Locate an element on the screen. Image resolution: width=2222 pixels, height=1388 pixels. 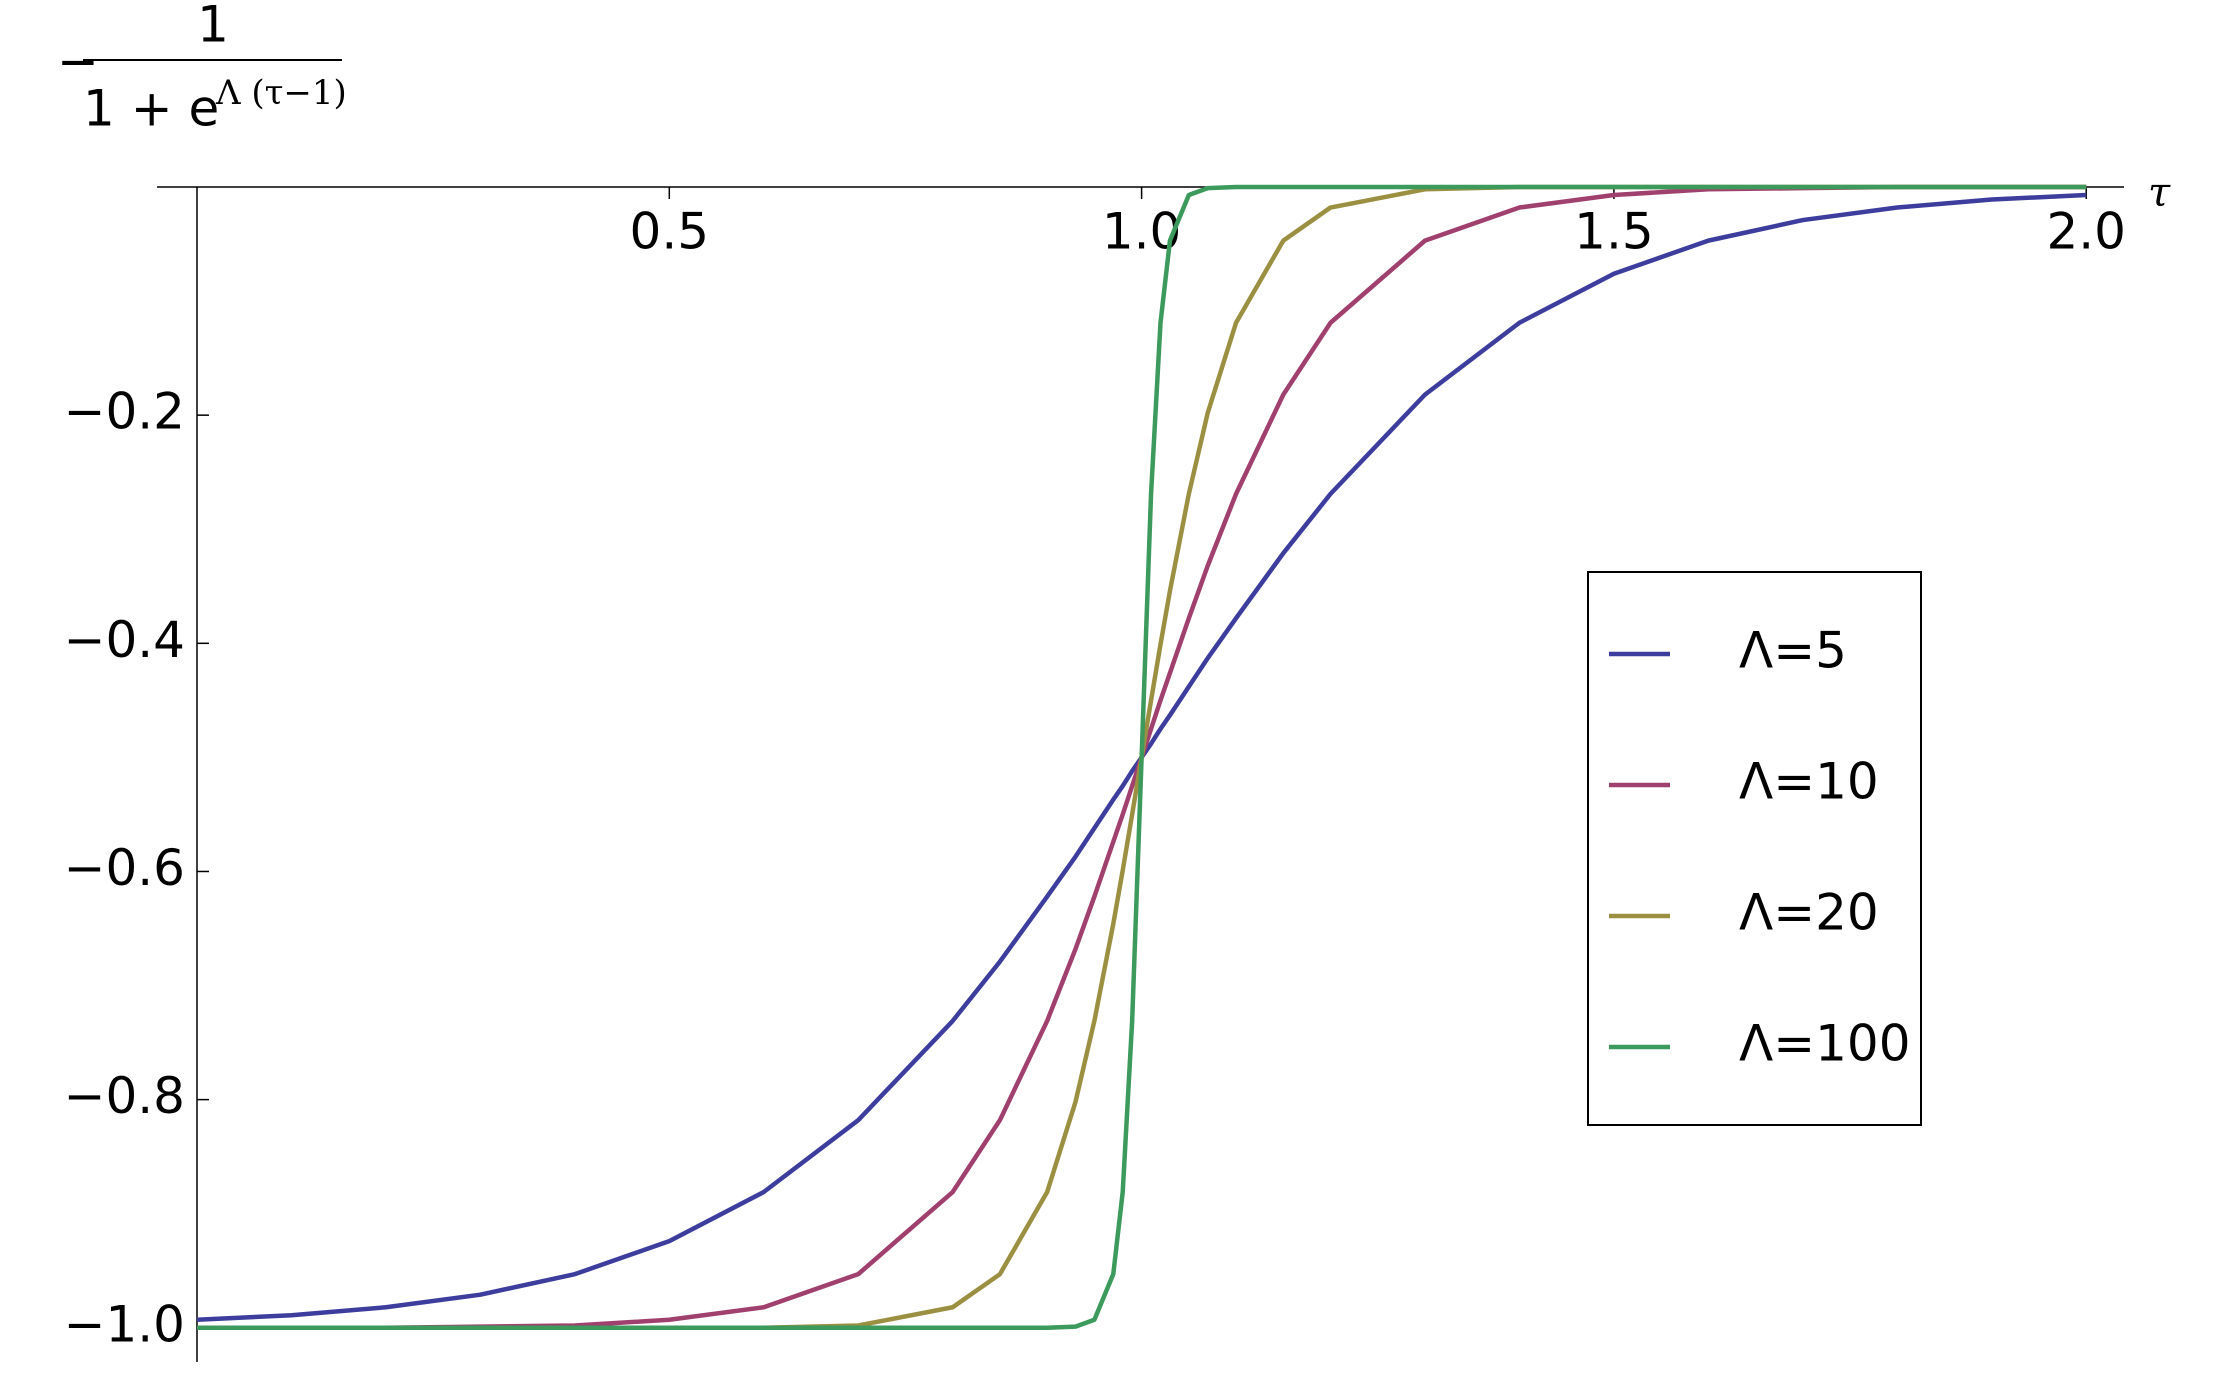
x-label: τ is located at coordinates (2159, 193).